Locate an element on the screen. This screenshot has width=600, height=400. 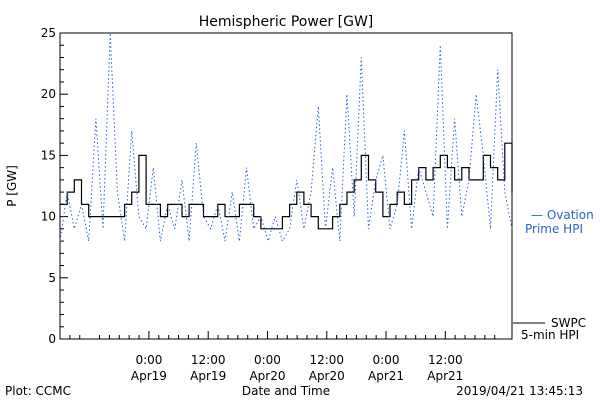
y-axis-label: P [GW] is located at coordinates (12, 186).